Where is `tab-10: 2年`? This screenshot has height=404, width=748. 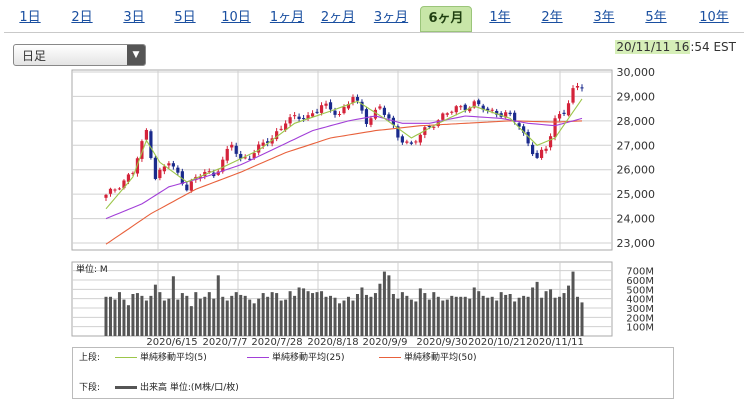
tab-10: 2年 is located at coordinates (552, 17).